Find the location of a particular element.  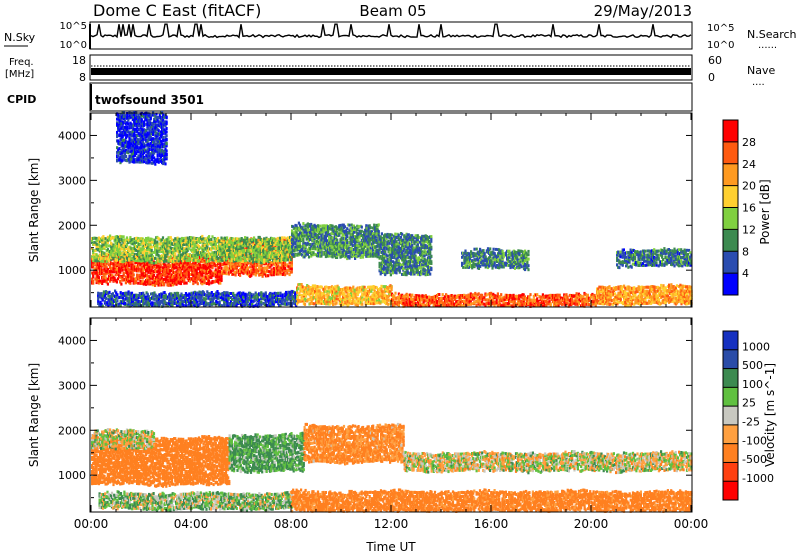

velocity-colorbar-tick: -1000 is located at coordinates (758, 478).